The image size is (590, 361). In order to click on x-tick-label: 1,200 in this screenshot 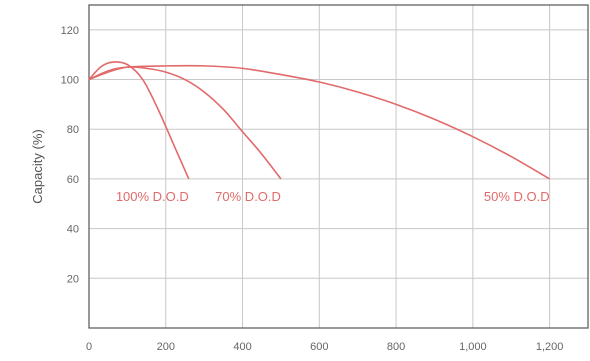, I will do `click(550, 347)`.